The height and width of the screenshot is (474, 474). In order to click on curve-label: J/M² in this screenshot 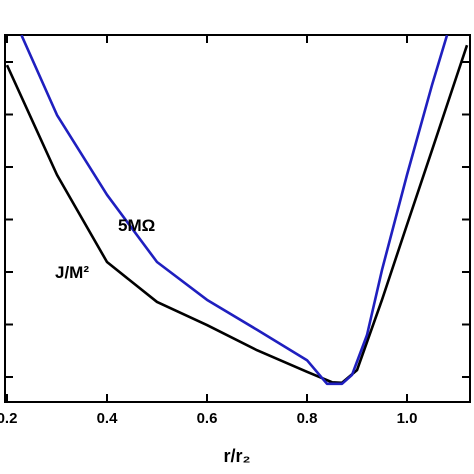, I will do `click(72, 272)`.